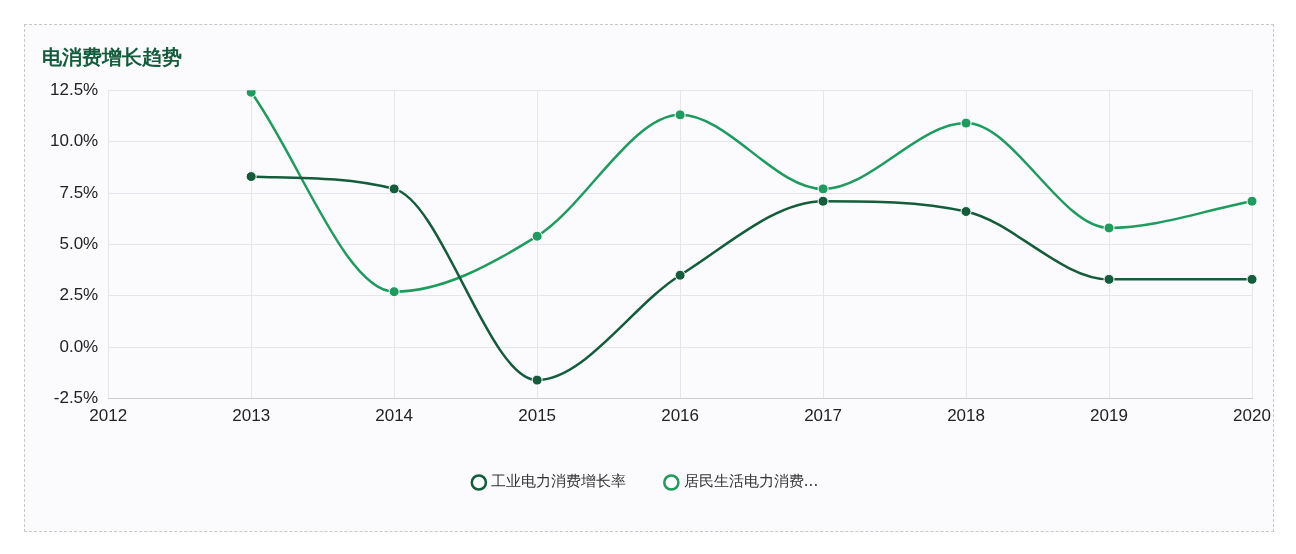  I want to click on y-tick-label: 2.5%, so click(79, 295).